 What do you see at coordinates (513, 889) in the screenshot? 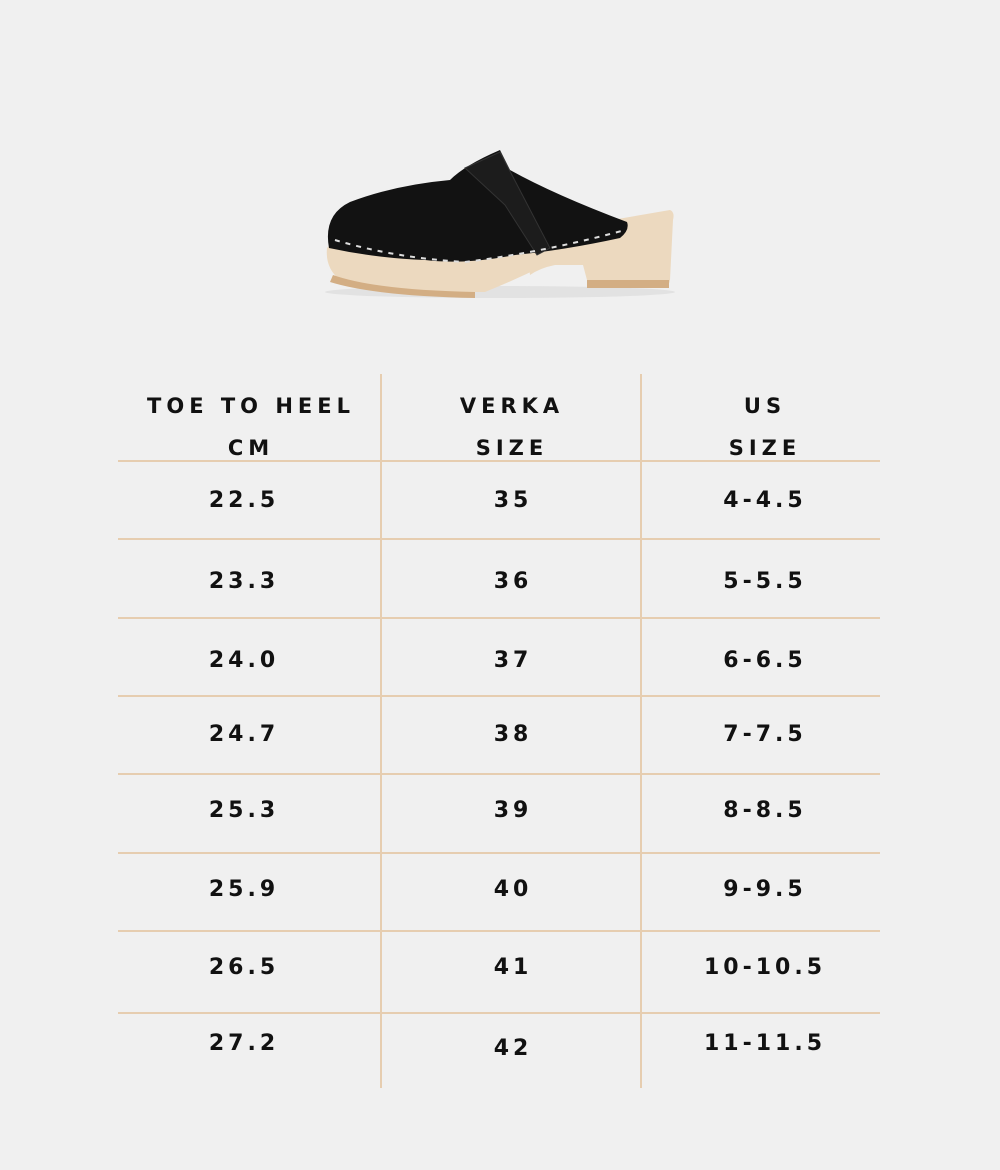
I see `verka-size-cell: 40` at bounding box center [513, 889].